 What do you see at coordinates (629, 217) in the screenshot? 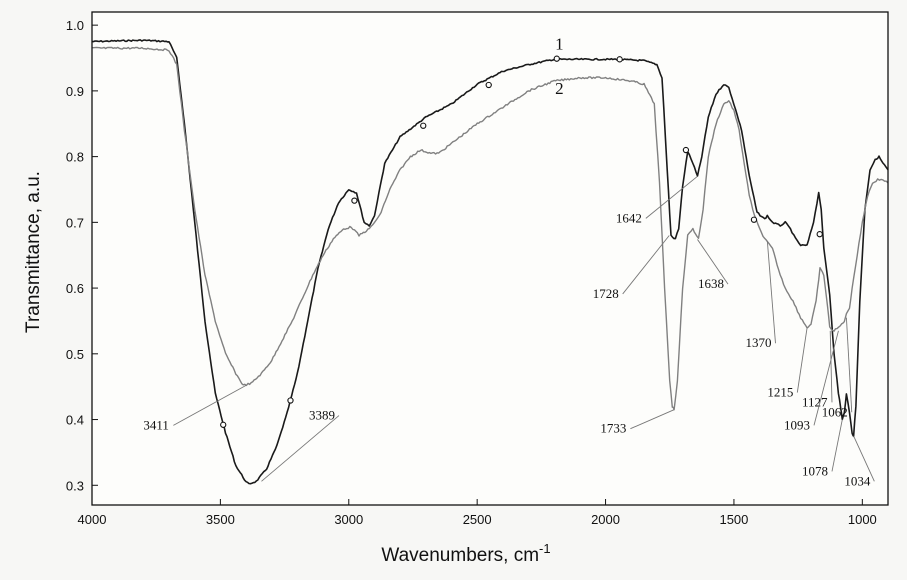
I see `annotation-label-1642: 1642` at bounding box center [629, 217].